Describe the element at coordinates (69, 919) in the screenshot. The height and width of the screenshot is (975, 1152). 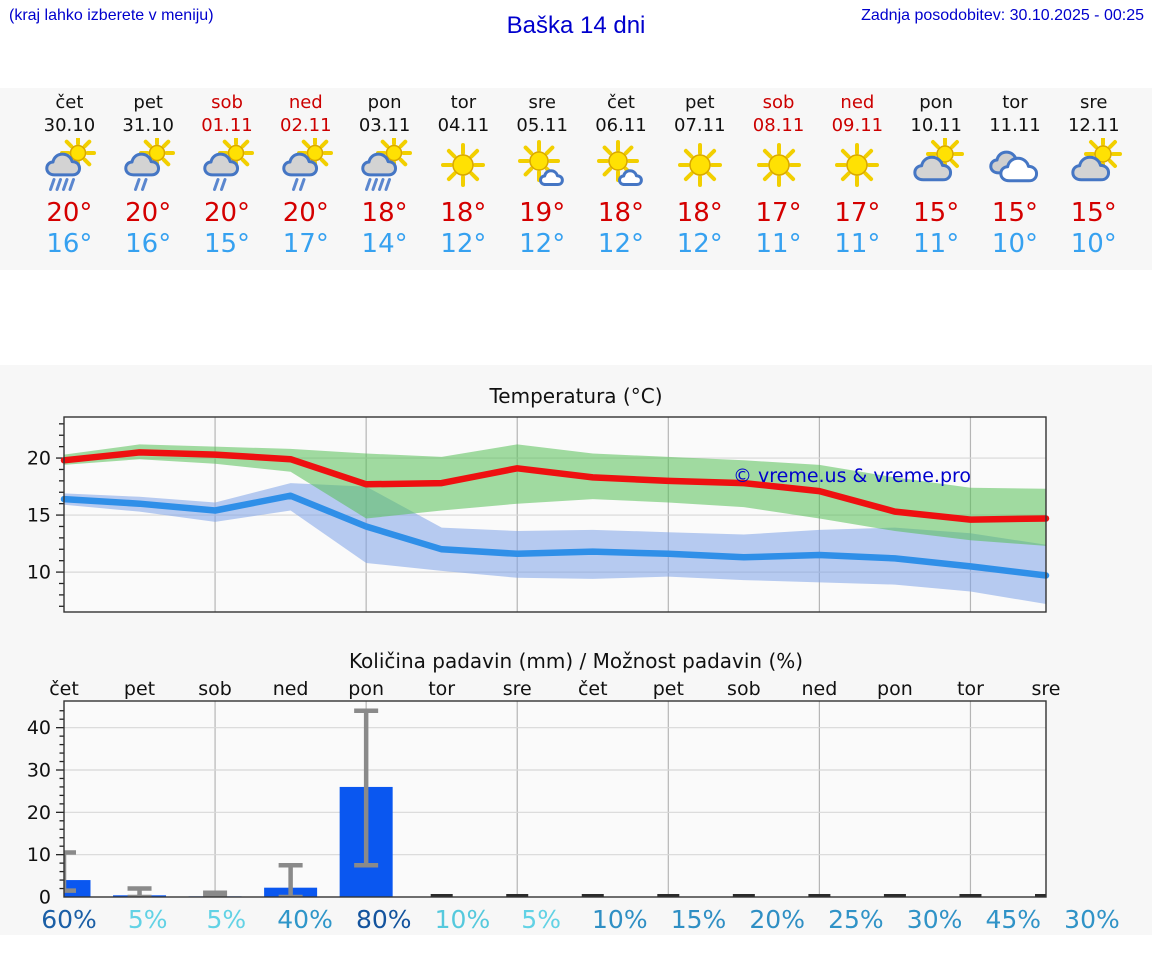
I see `precipitation-probability-label: 60%` at that location.